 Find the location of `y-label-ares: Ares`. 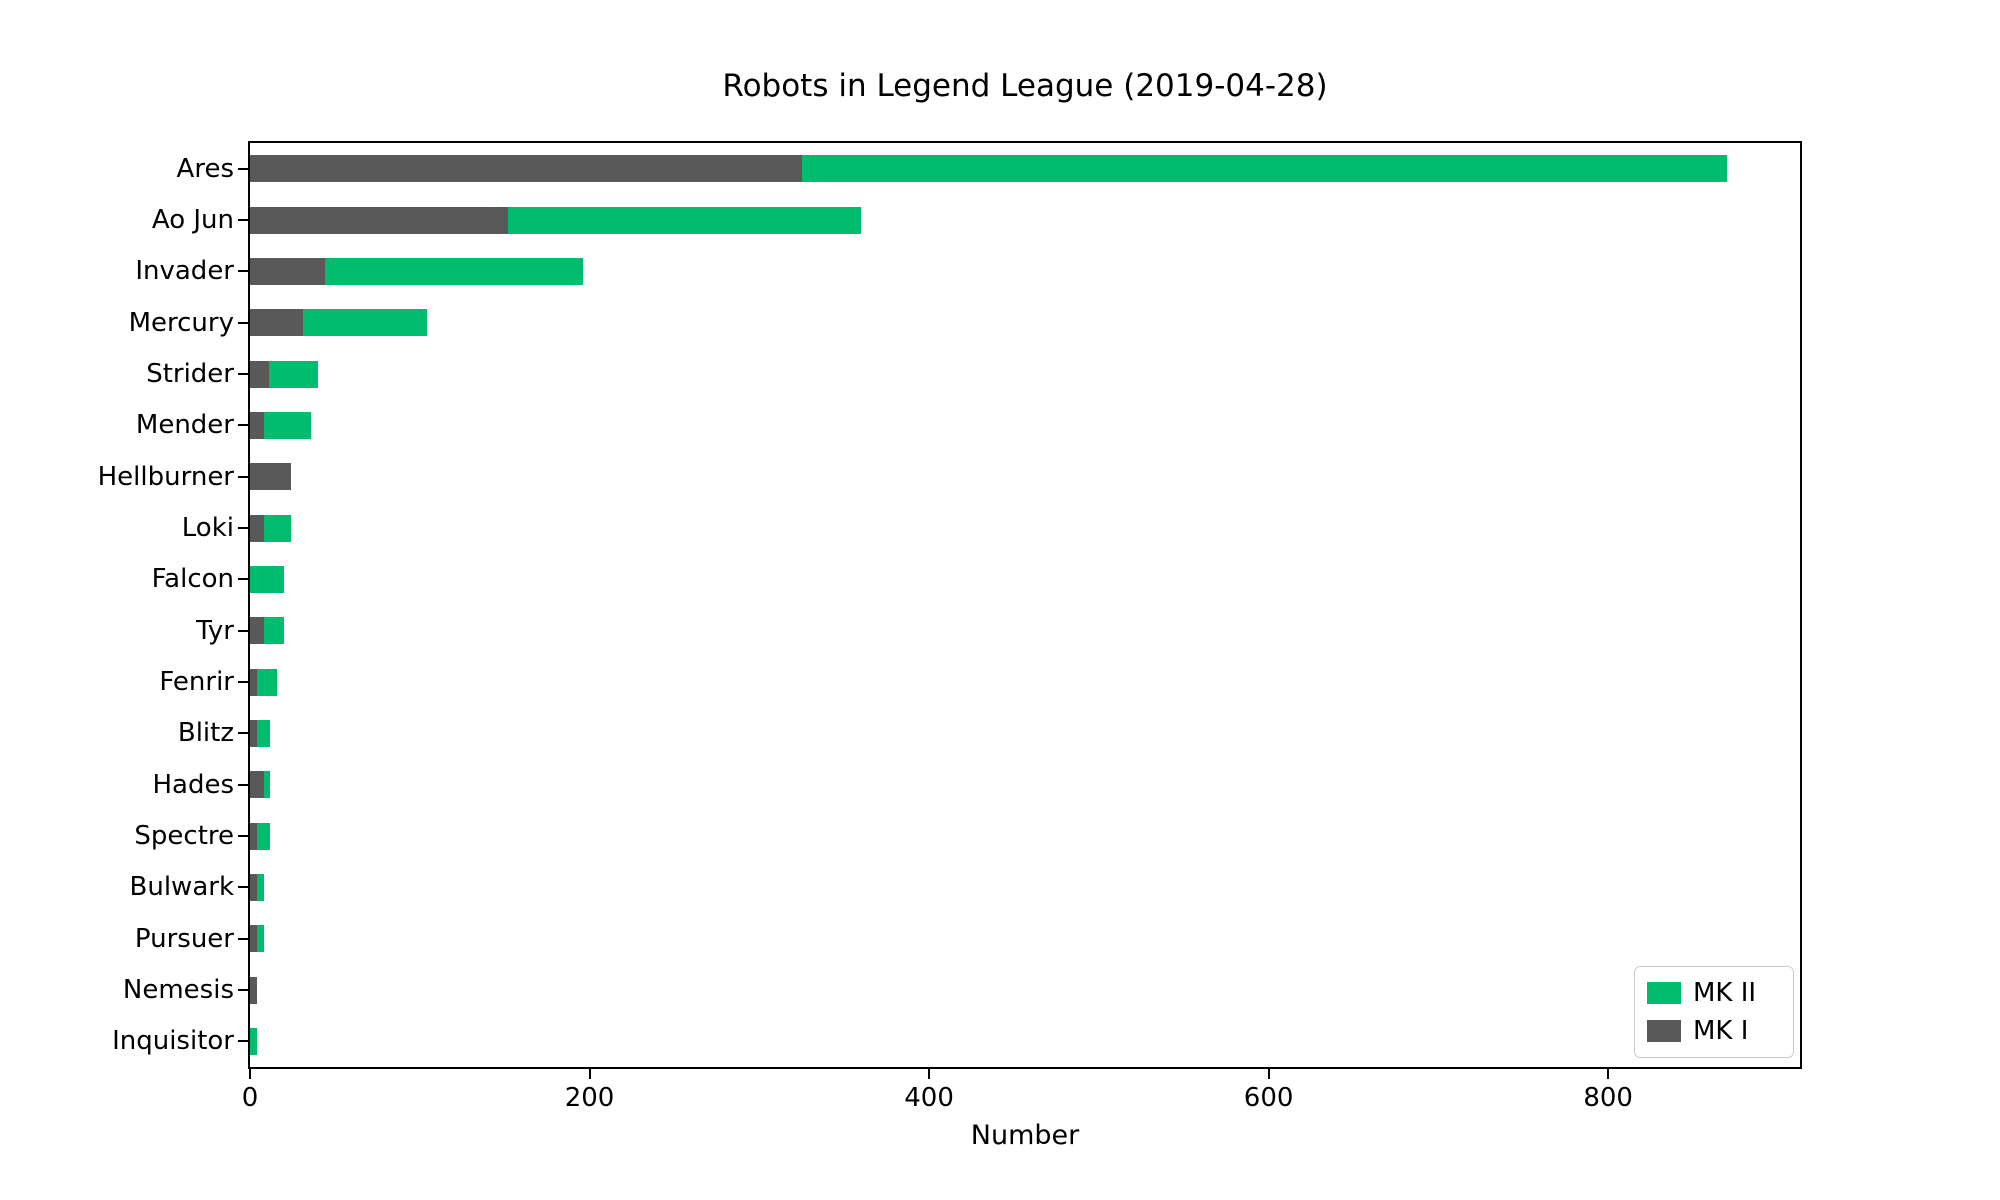

y-label-ares: Ares is located at coordinates (205, 168).